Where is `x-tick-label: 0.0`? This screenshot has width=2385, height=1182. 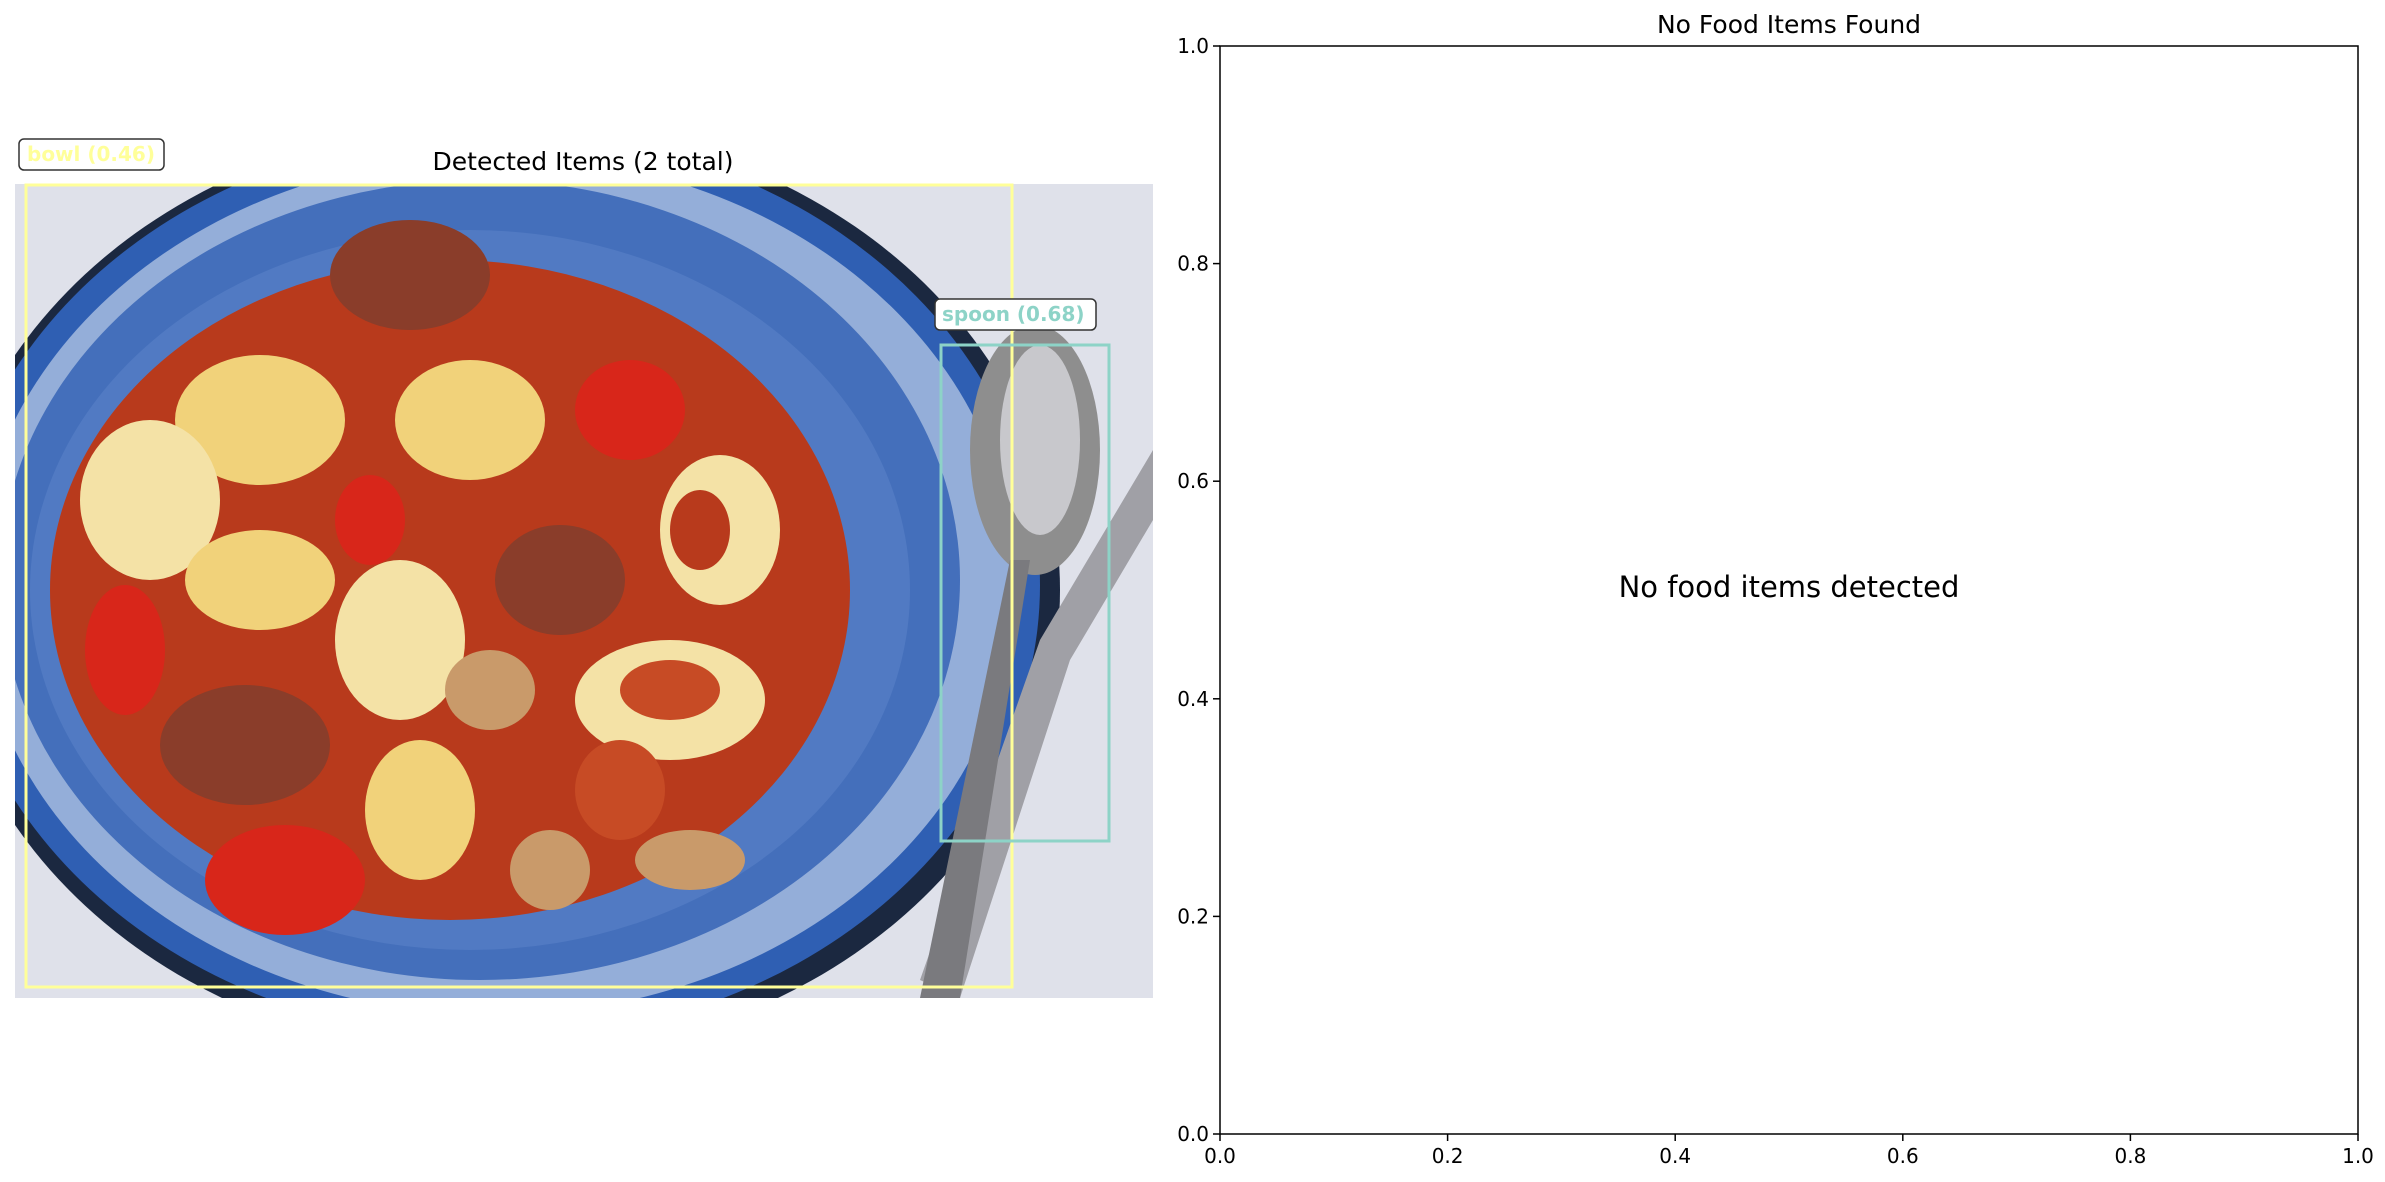
x-tick-label: 0.0 is located at coordinates (1220, 1156).